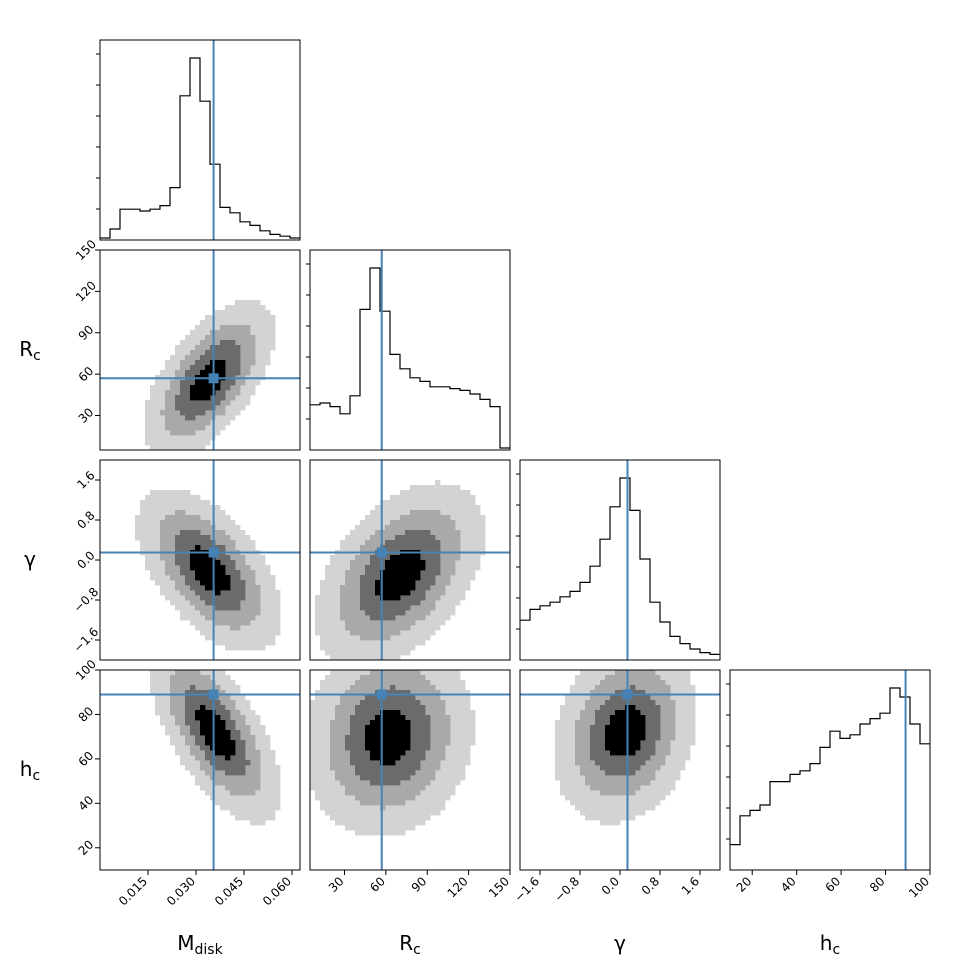 The height and width of the screenshot is (970, 970). Describe the element at coordinates (419, 884) in the screenshot. I see `xtick-rc-2: 90` at that location.